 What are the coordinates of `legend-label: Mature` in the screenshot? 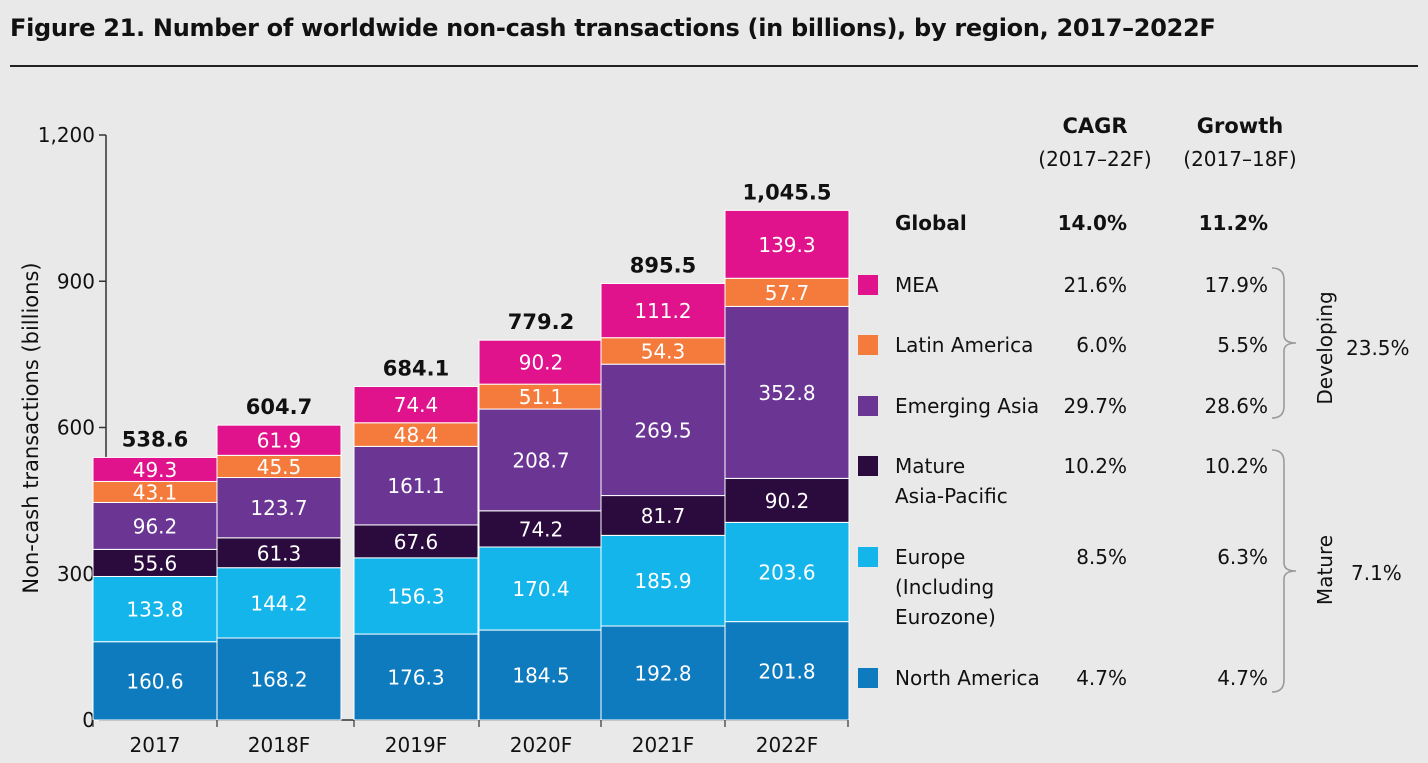 It's located at (930, 466).